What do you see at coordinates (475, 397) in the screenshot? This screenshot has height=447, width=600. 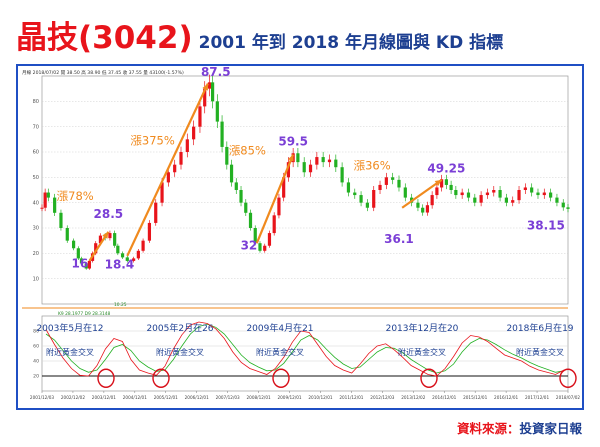 I see `x-tick-label: 2015/12/01` at bounding box center [475, 397].